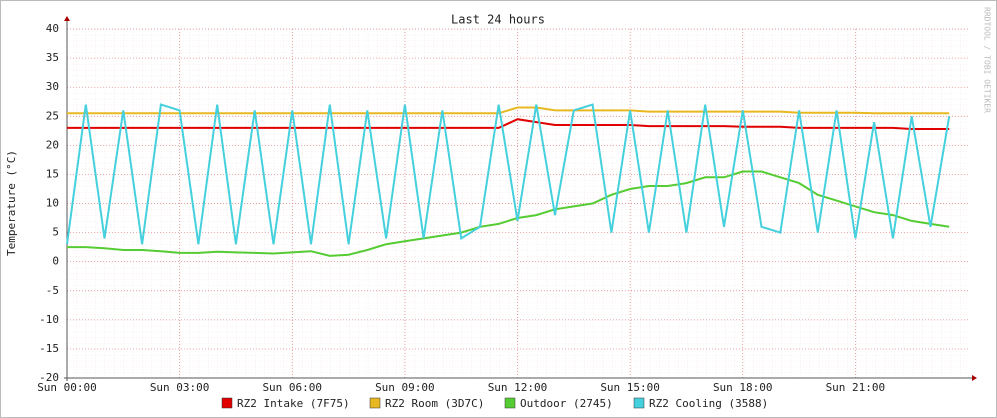 The height and width of the screenshot is (418, 997). I want to click on y-tick-label: -5, so click(52, 290).